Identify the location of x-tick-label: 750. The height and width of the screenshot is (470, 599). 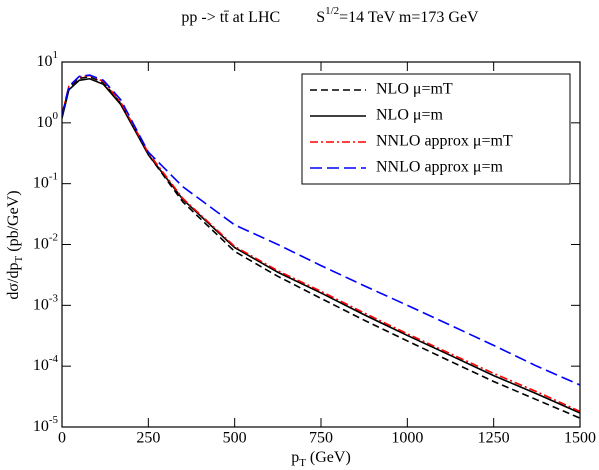
(321, 438).